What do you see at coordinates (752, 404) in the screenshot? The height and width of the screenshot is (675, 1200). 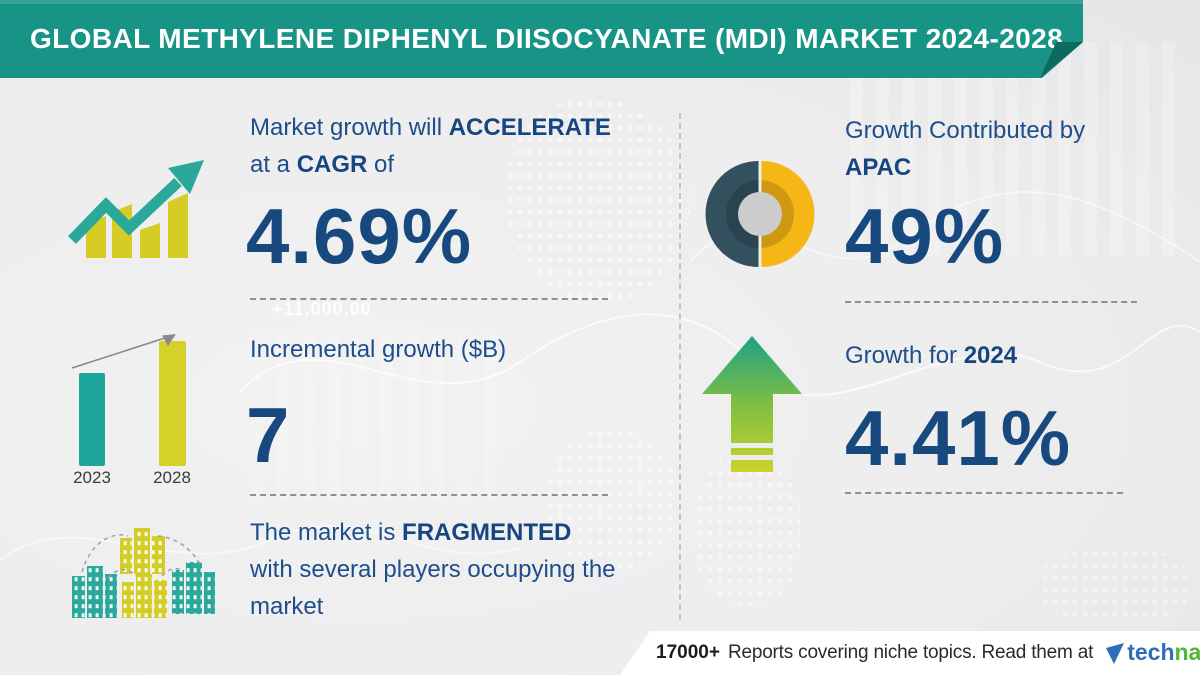 I see `growth-up-arrow-icon` at bounding box center [752, 404].